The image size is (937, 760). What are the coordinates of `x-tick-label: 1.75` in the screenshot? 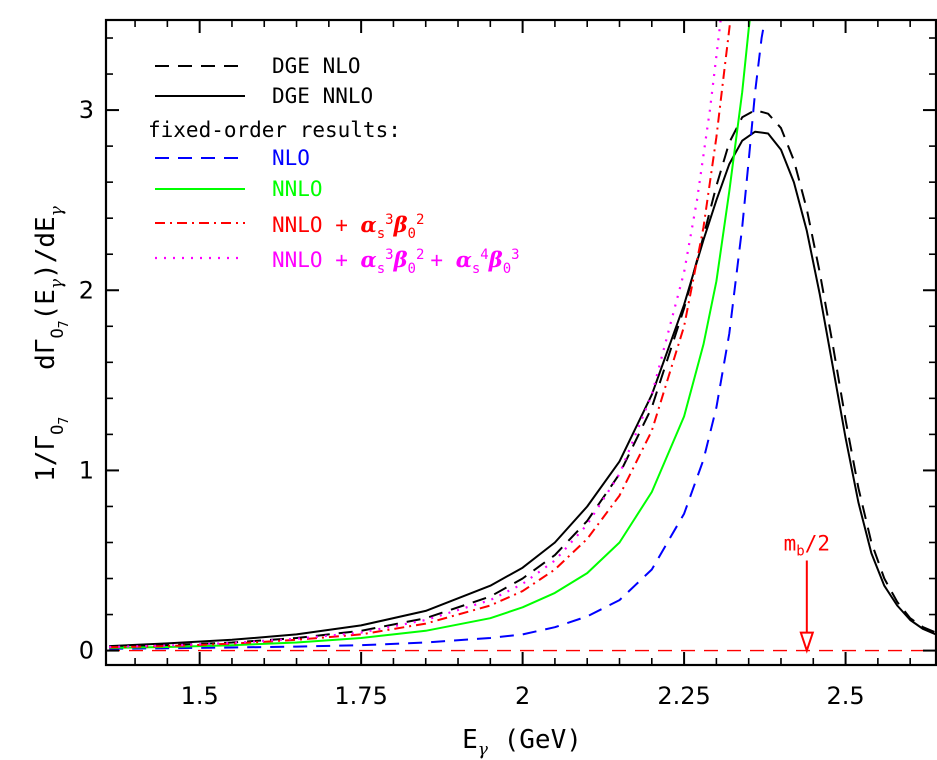 It's located at (360, 696).